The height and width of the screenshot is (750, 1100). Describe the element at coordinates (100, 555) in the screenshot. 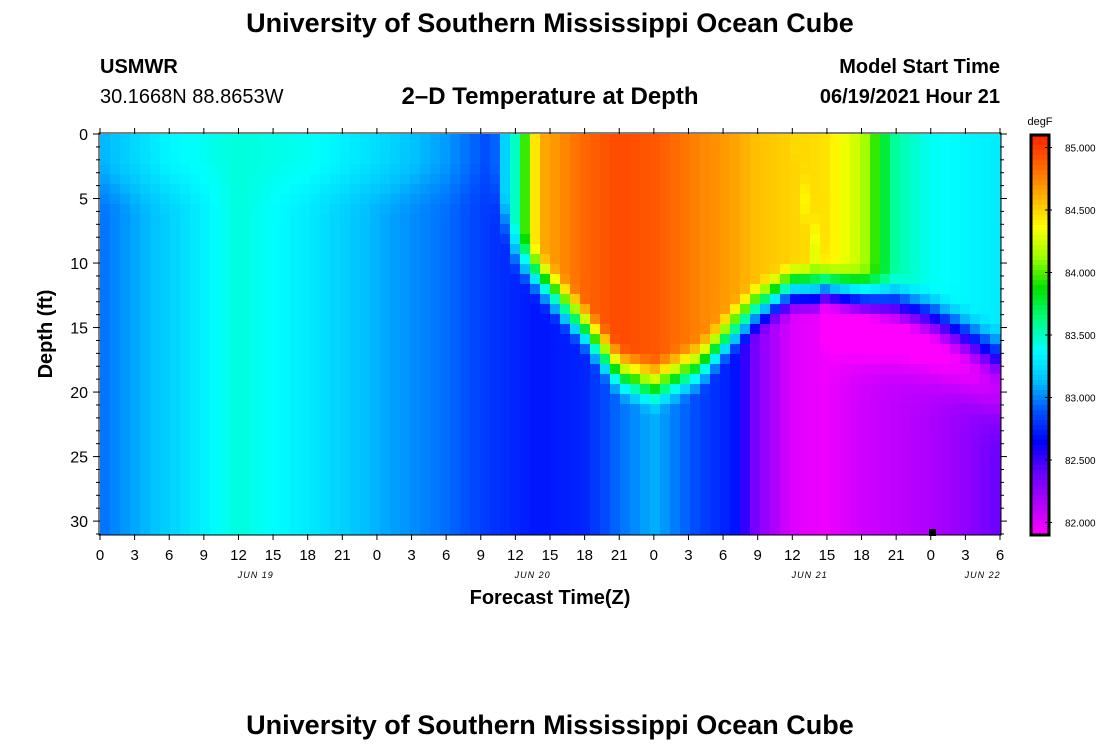

I see `x-tick-label: 0` at that location.